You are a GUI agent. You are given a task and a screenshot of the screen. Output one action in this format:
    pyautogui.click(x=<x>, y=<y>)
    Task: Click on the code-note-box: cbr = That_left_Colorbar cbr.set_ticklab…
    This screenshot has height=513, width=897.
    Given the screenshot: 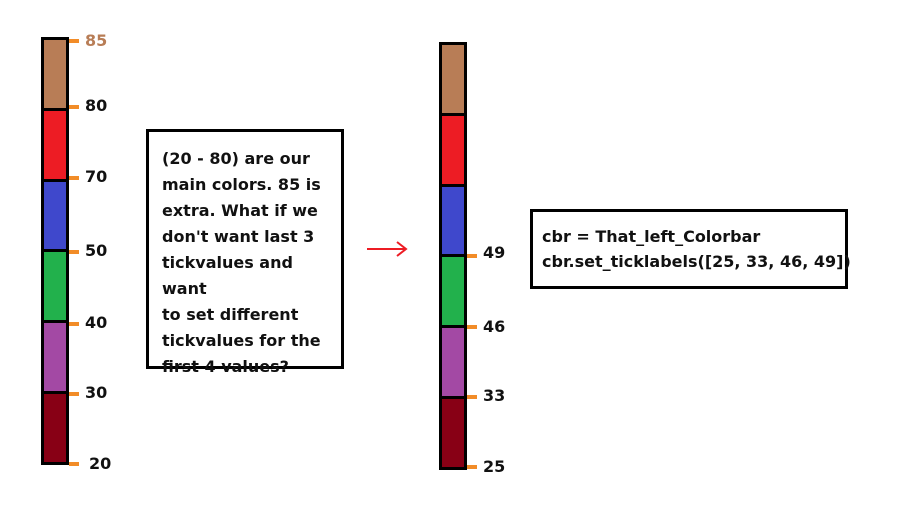 What is the action you would take?
    pyautogui.click(x=690, y=249)
    